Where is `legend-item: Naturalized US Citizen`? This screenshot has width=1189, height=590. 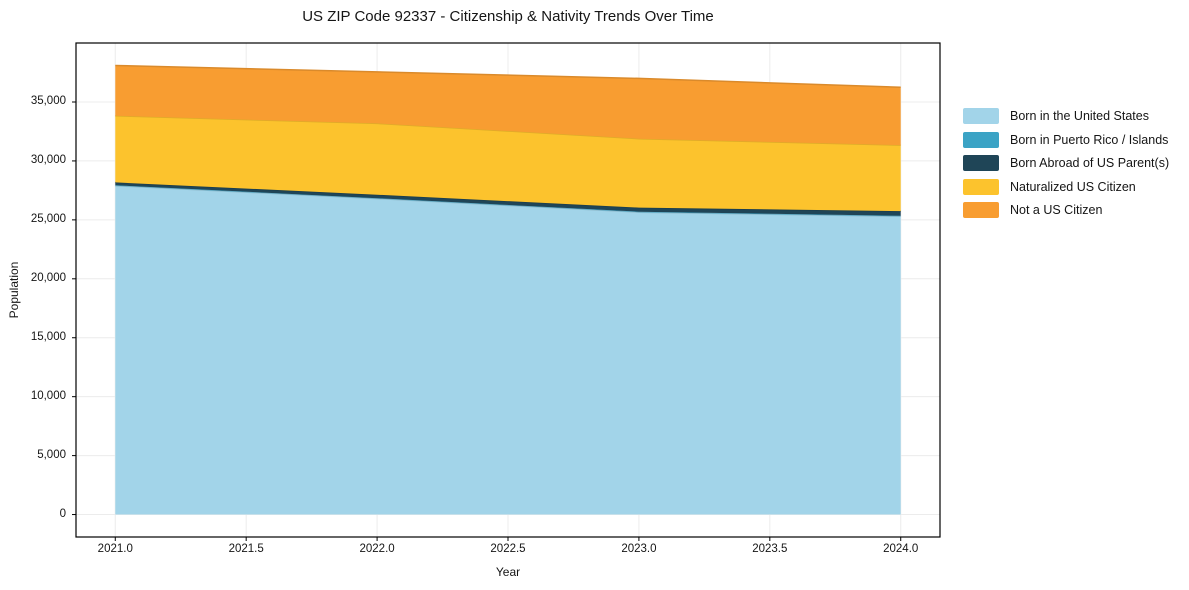
legend-item: Naturalized US Citizen is located at coordinates (1066, 186).